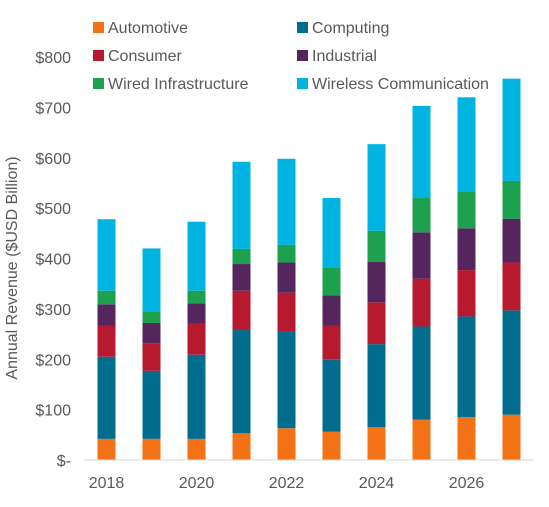 This screenshot has height=507, width=549. I want to click on bar-stack-2020, so click(196, 340).